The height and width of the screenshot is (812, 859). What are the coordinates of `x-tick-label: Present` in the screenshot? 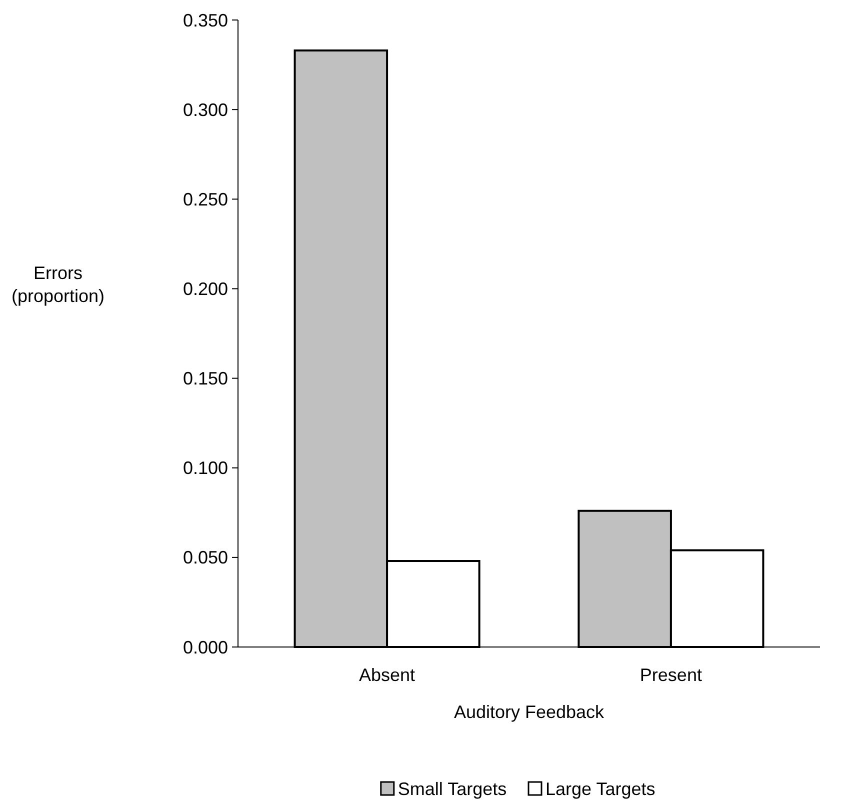 It's located at (671, 675).